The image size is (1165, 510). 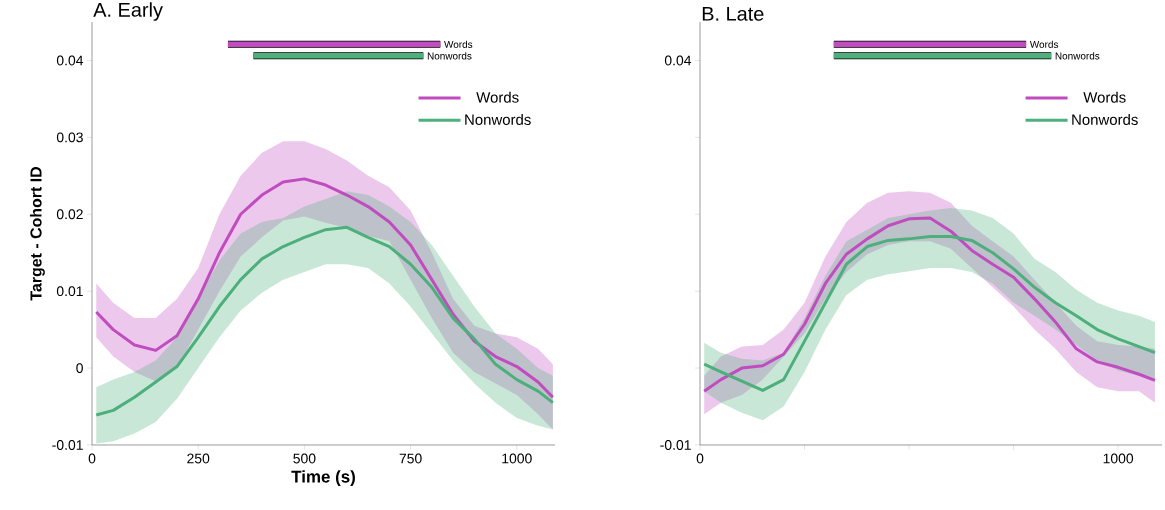 I want to click on y-axis-title: Target - Cohort ID, so click(x=37, y=234).